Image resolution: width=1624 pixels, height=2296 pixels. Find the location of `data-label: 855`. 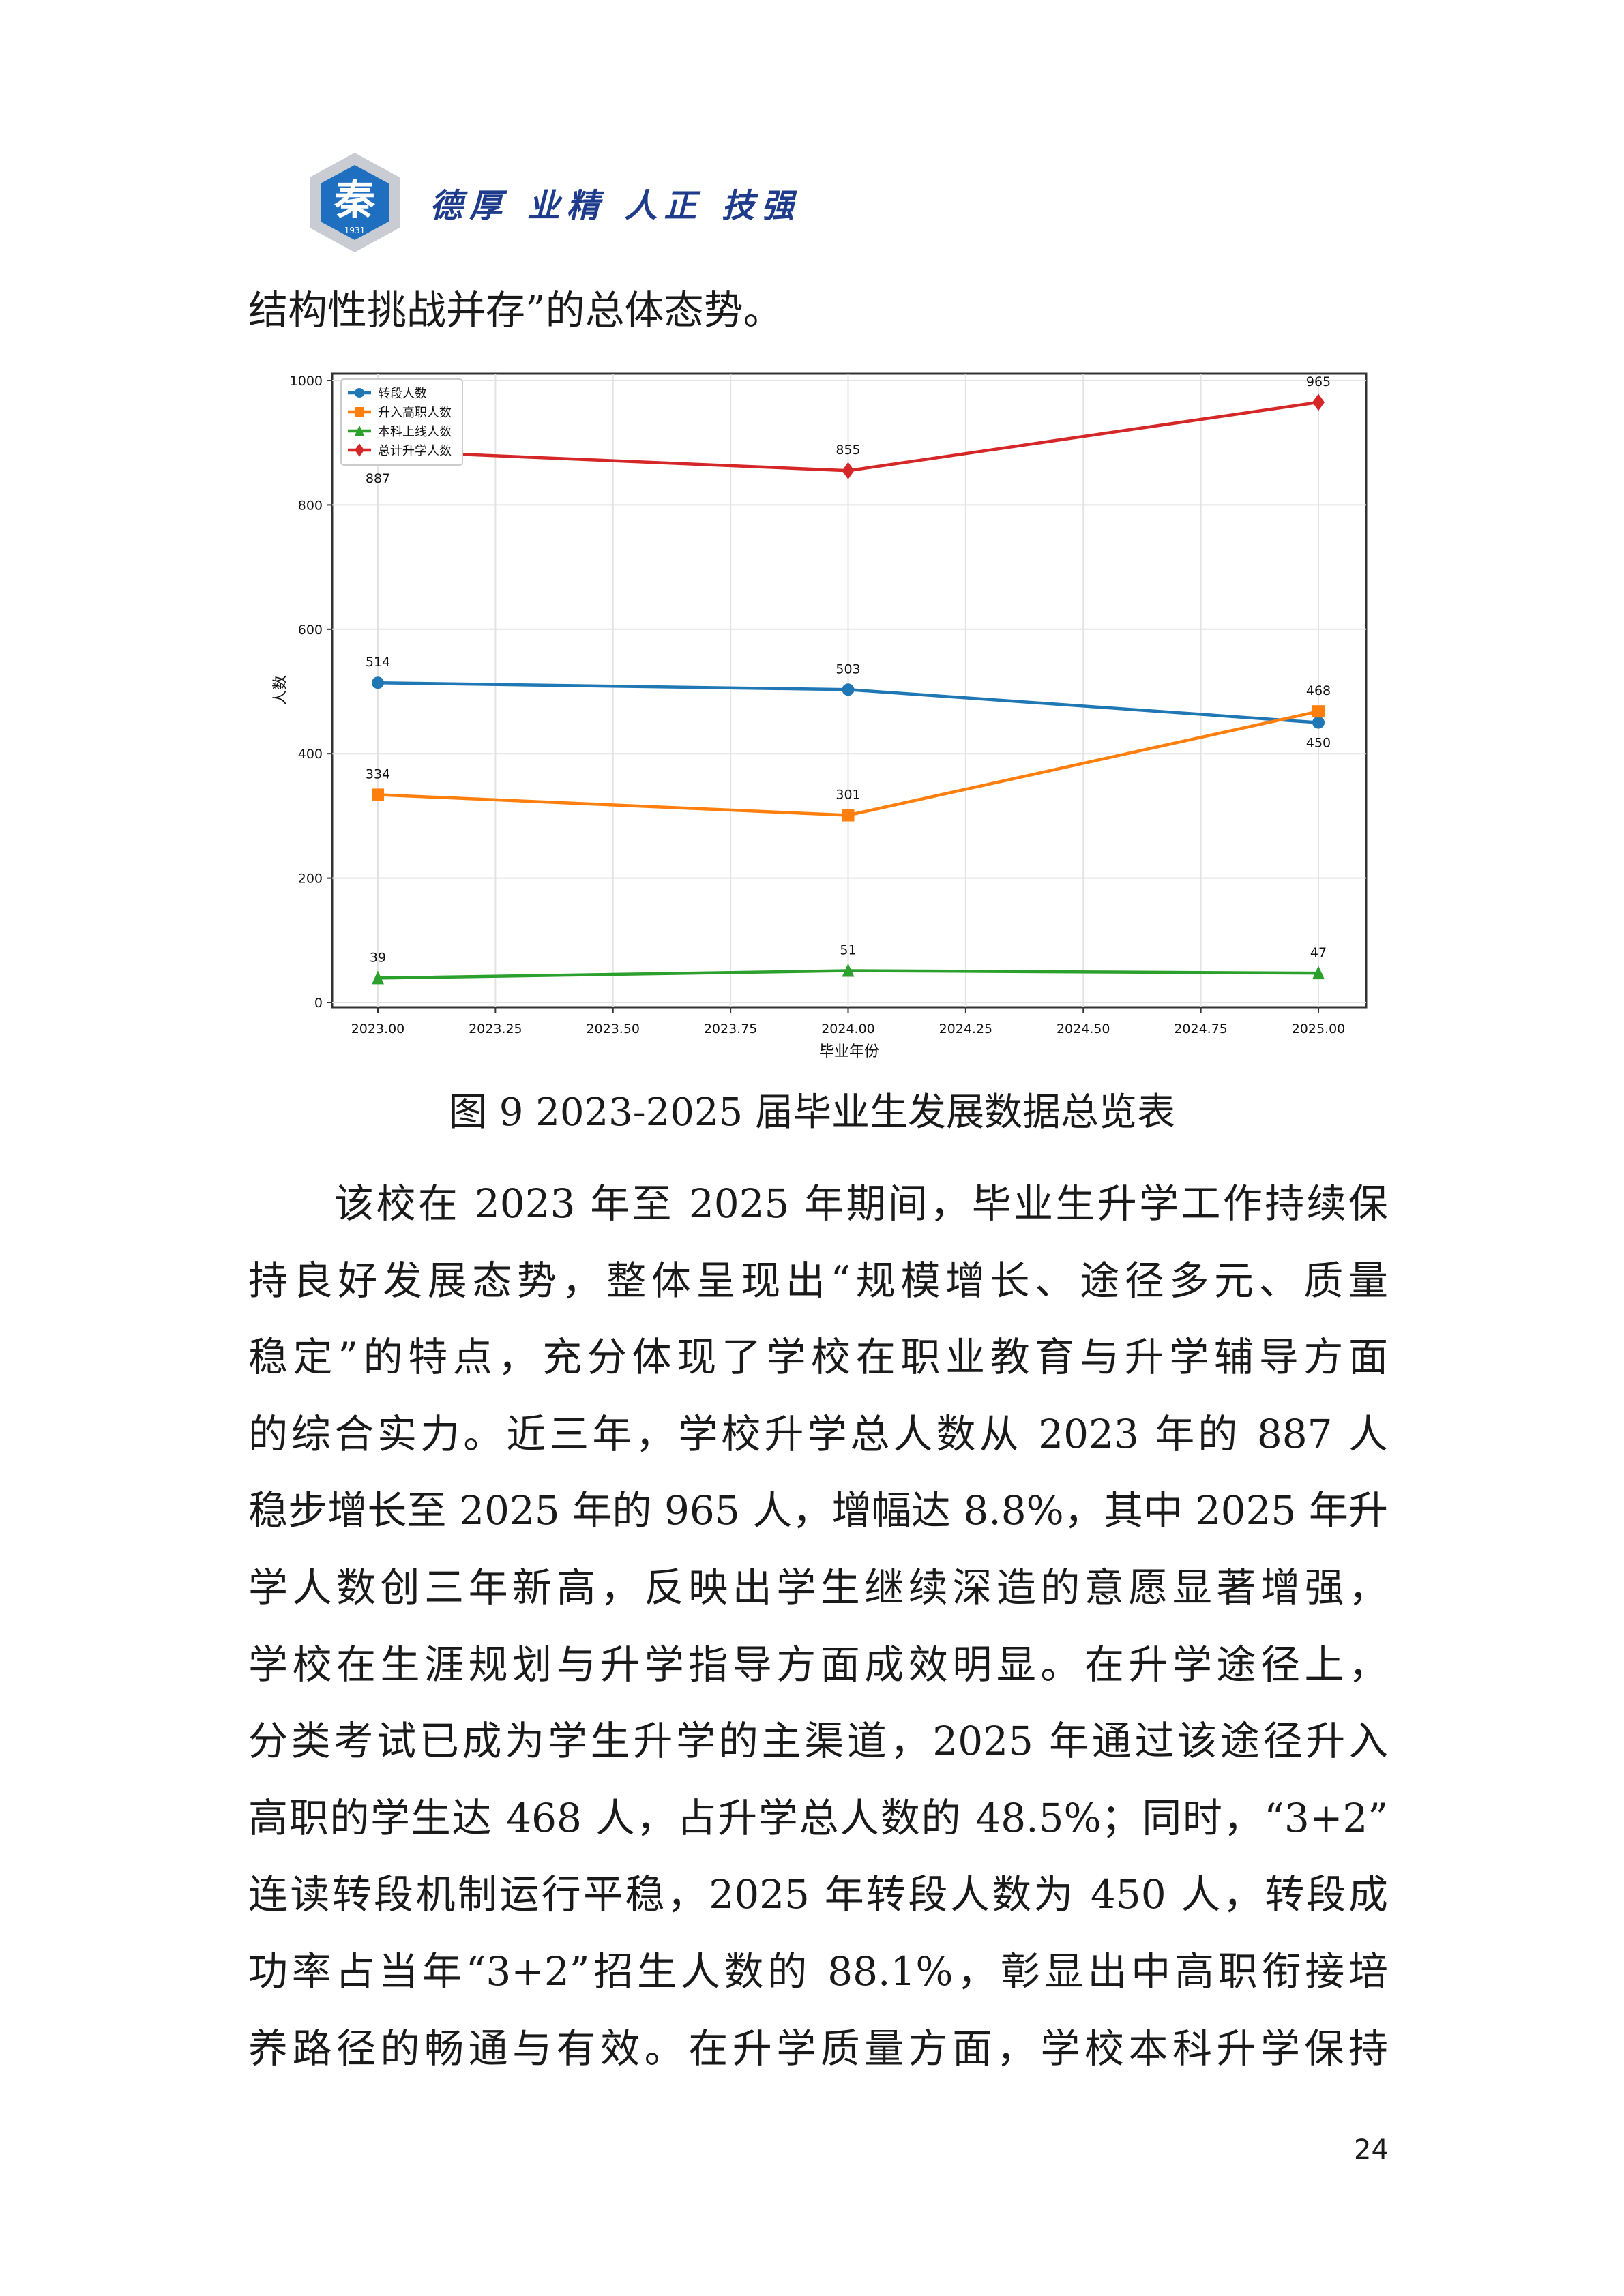

data-label: 855 is located at coordinates (848, 451).